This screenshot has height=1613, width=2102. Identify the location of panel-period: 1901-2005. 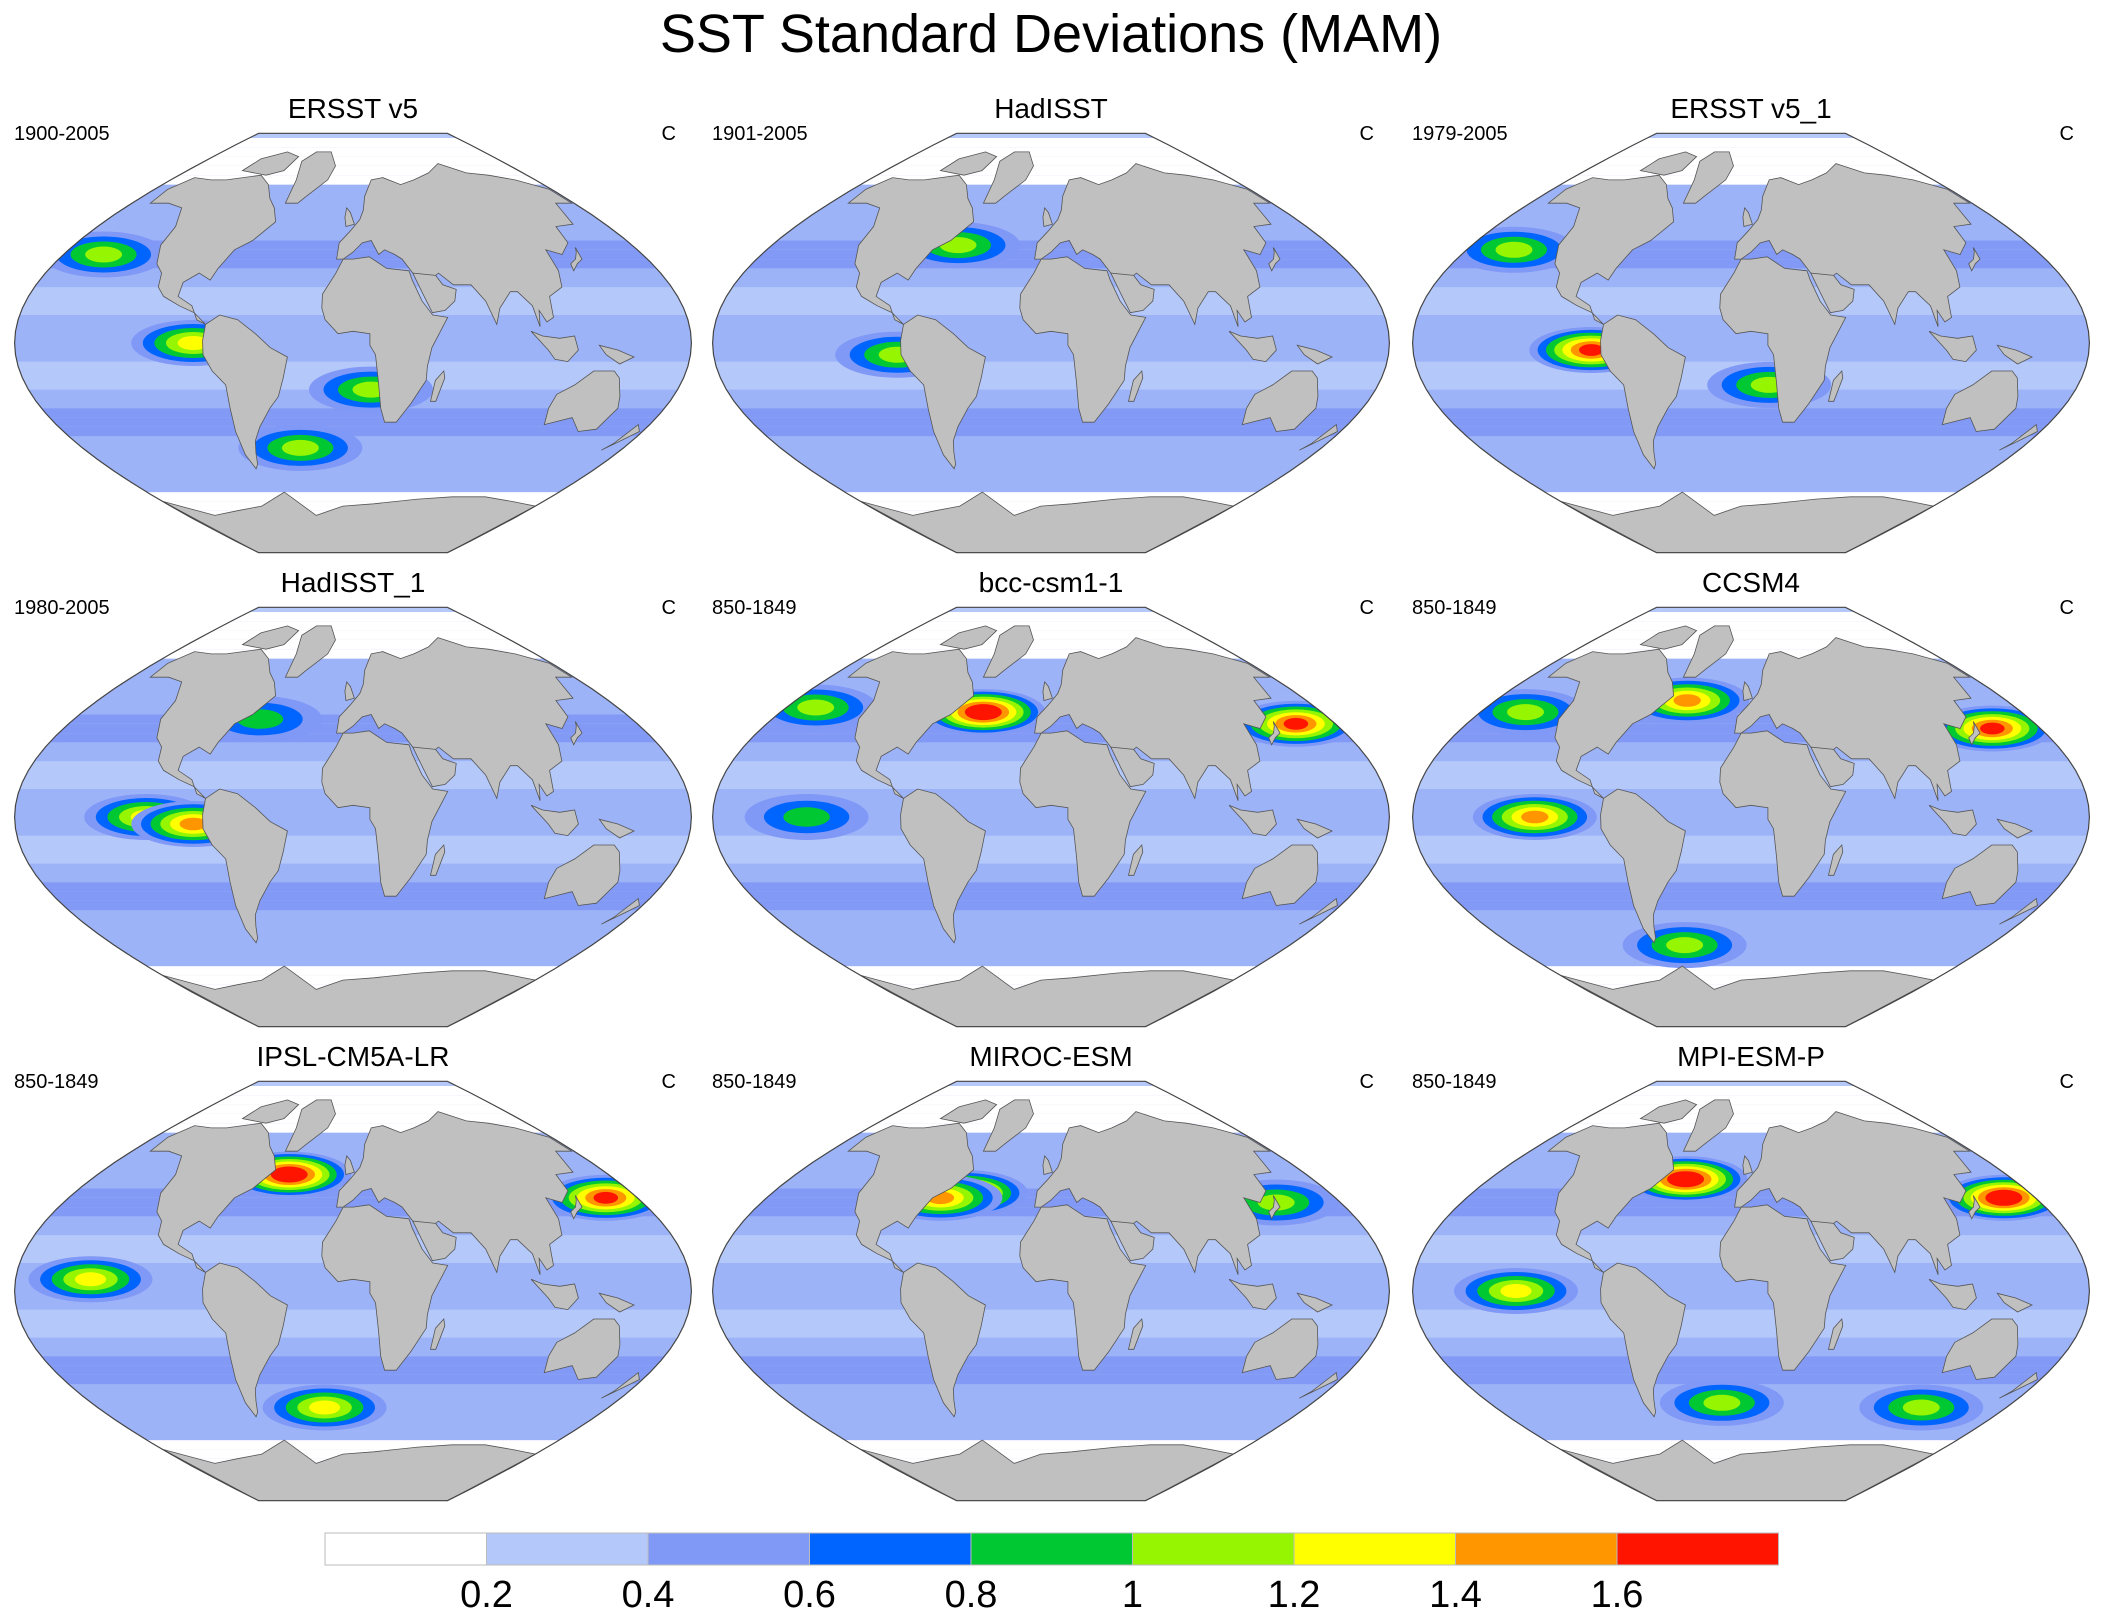
(760, 134).